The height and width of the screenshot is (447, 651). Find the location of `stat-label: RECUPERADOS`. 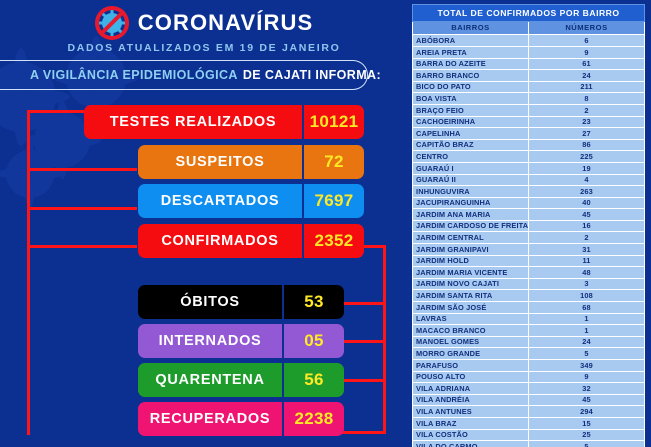

stat-label: RECUPERADOS is located at coordinates (210, 419).